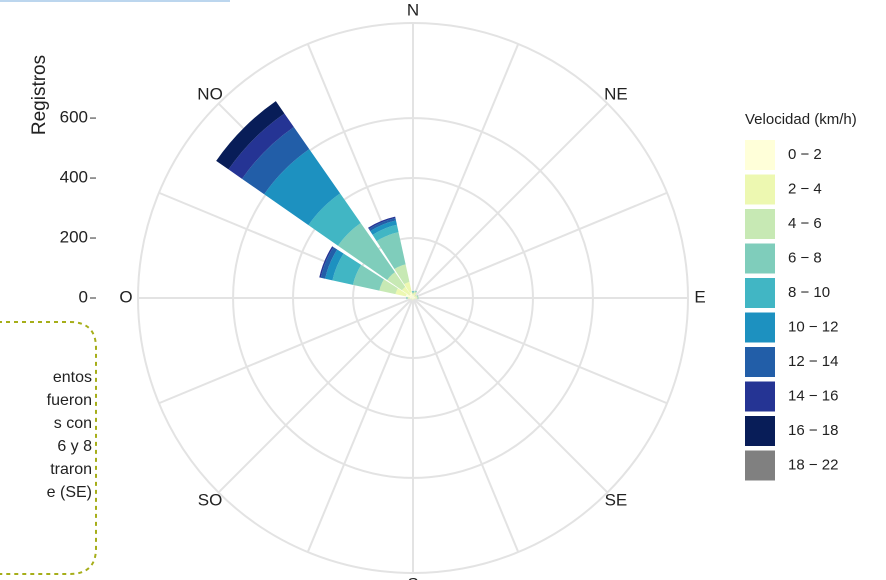 The height and width of the screenshot is (580, 886). Describe the element at coordinates (74, 177) in the screenshot. I see `y-tick-label: 400` at that location.